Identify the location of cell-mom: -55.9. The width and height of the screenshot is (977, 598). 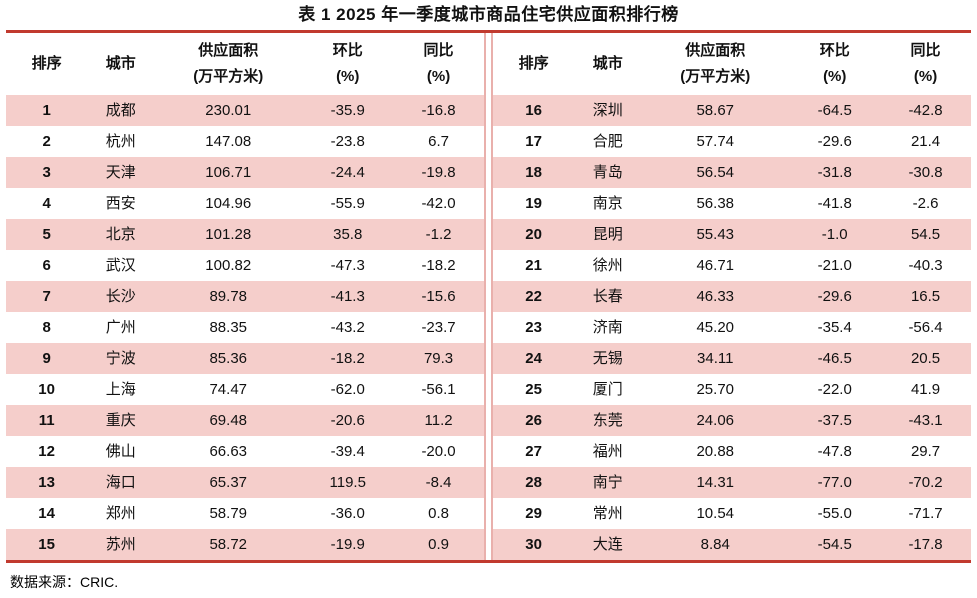
(347, 203).